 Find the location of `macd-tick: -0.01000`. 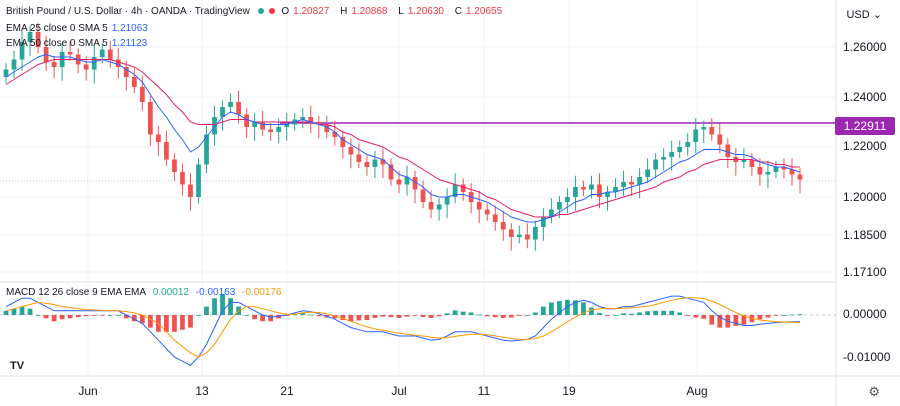

macd-tick: -0.01000 is located at coordinates (867, 357).